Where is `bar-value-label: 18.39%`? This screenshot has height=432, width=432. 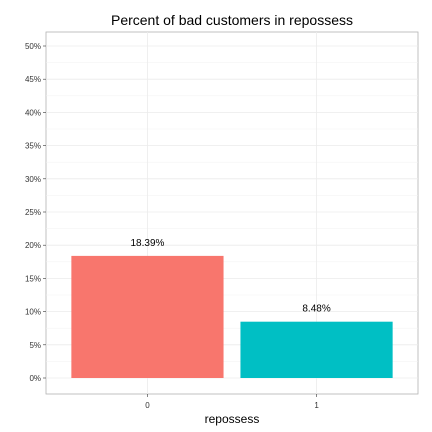 bar-value-label: 18.39% is located at coordinates (147, 243).